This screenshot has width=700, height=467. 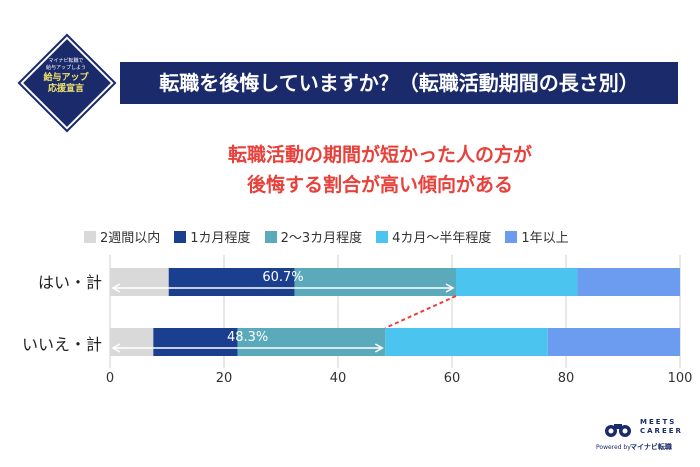 What do you see at coordinates (651, 447) in the screenshot?
I see `brand-name: マイナビ転職` at bounding box center [651, 447].